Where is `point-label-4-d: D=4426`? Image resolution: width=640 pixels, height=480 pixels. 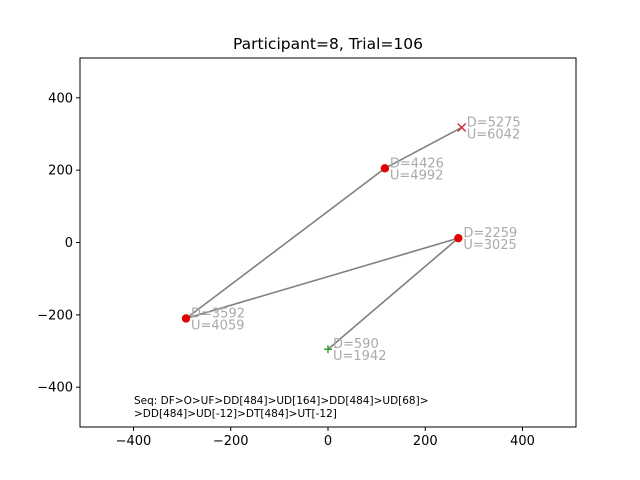
point-label-4-d: D=4426 is located at coordinates (417, 163).